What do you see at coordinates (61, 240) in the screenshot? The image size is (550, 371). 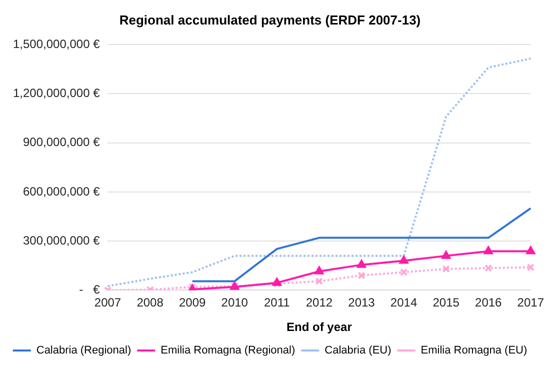 I see `y-tick-label: 300,000,000 €` at bounding box center [61, 240].